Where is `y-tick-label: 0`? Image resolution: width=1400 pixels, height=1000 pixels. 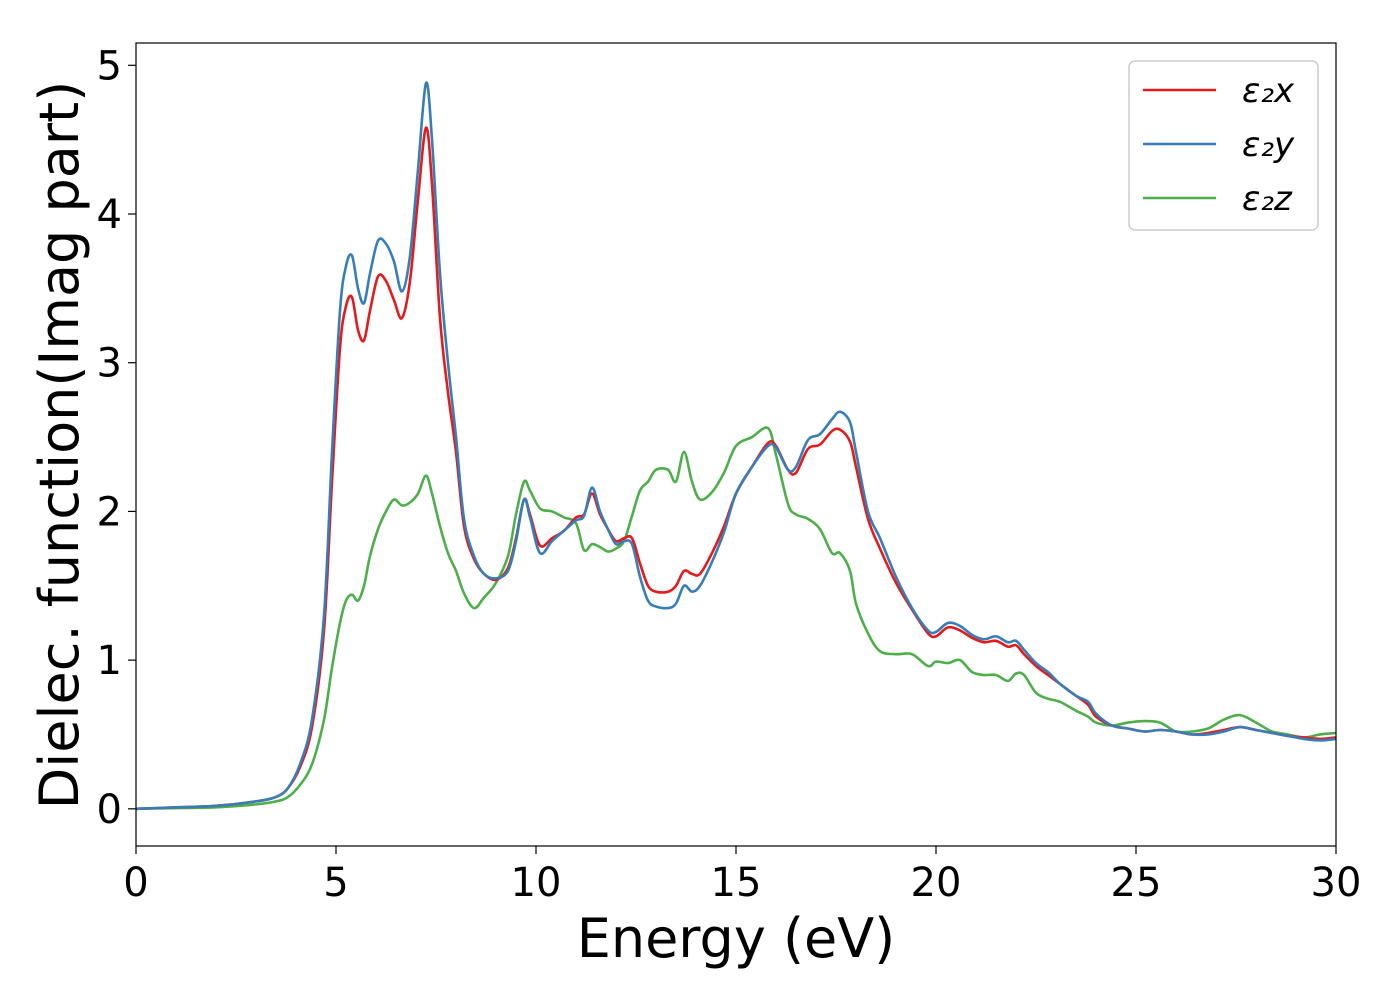 y-tick-label: 0 is located at coordinates (109, 810).